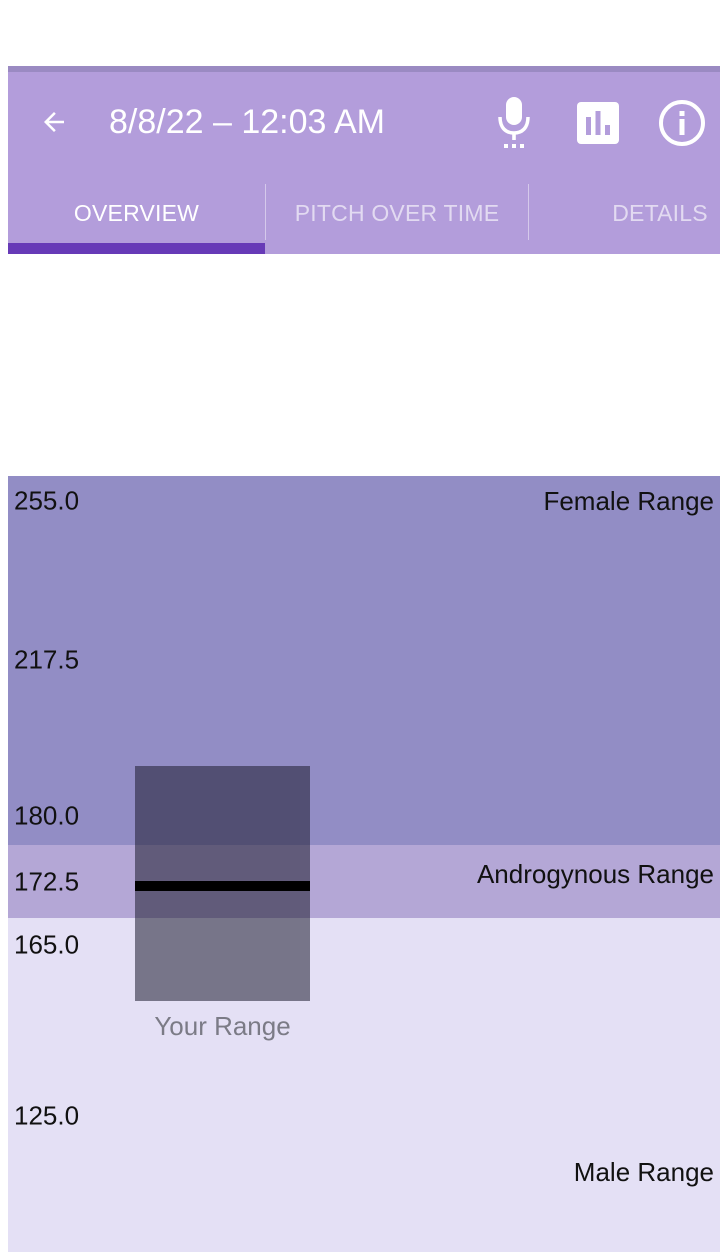 Image resolution: width=720 pixels, height=1252 pixels. I want to click on y-tick-label: 180.0, so click(47, 815).